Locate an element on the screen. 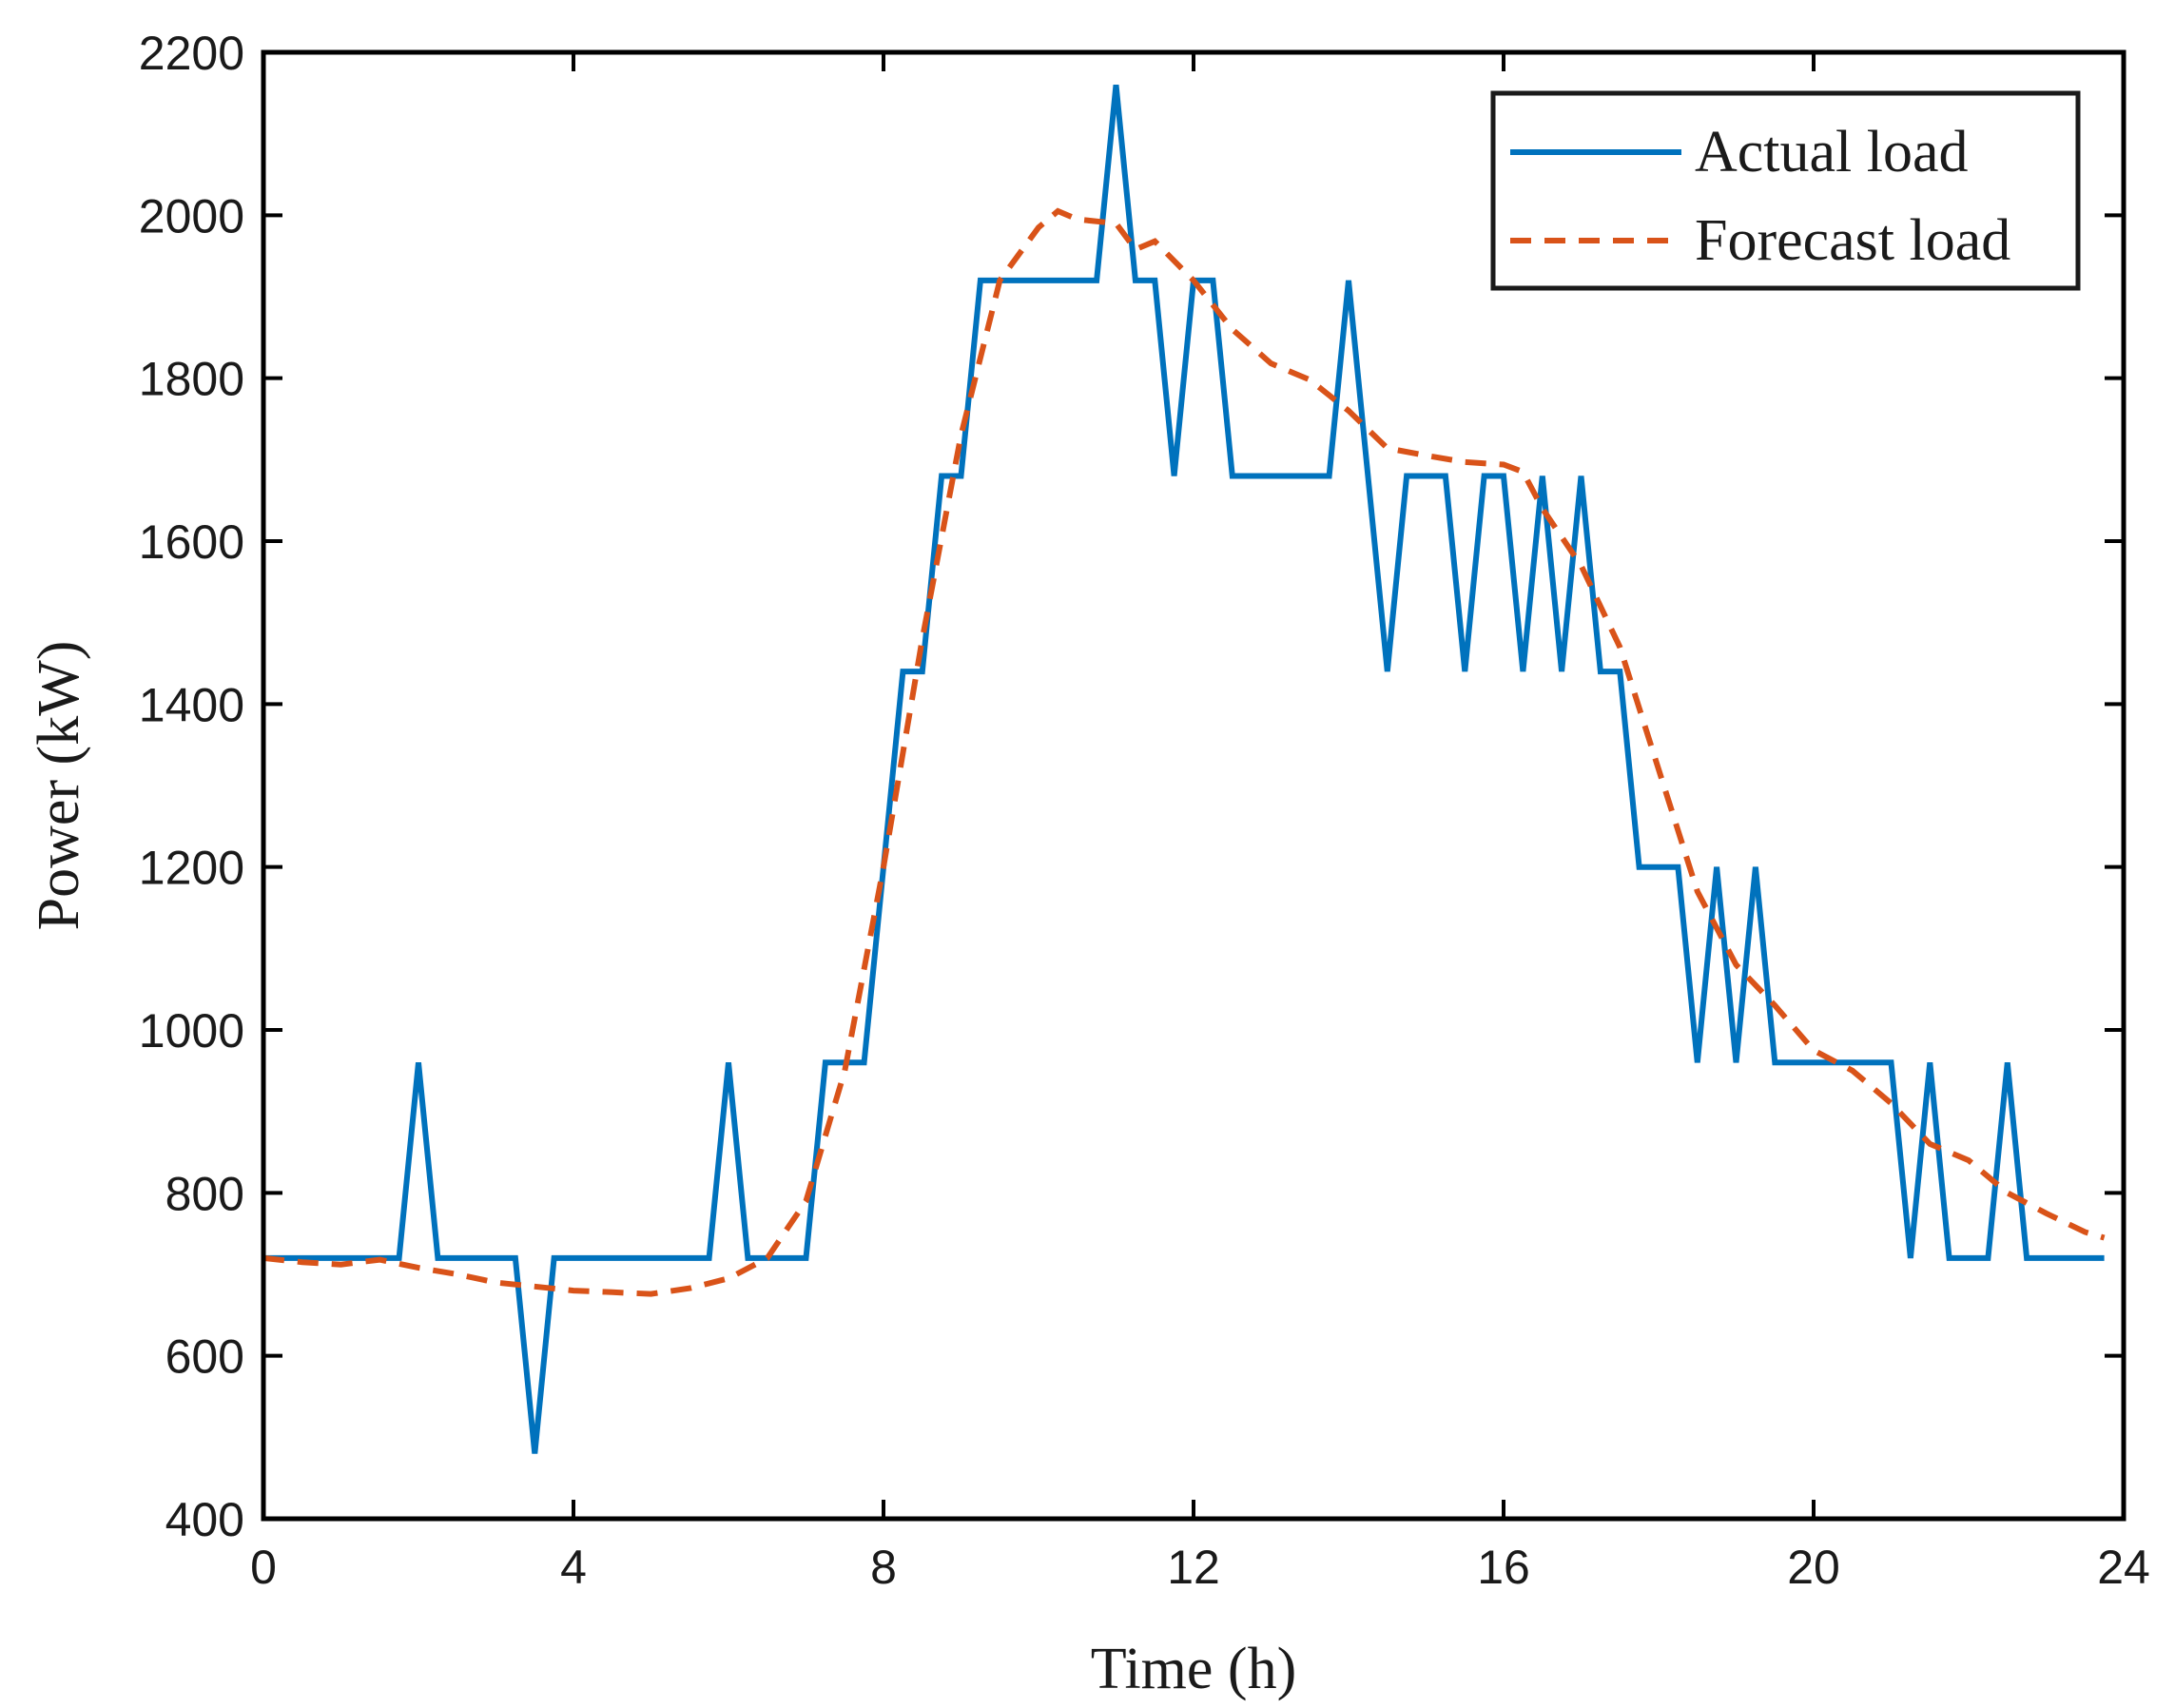 The height and width of the screenshot is (1708, 2175). x-tick-label: 0 is located at coordinates (263, 1567).